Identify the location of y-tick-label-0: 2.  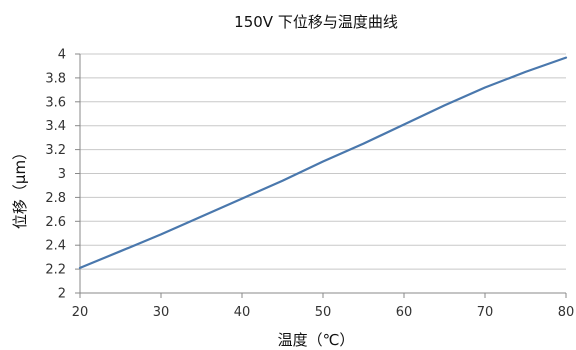
(62, 294).